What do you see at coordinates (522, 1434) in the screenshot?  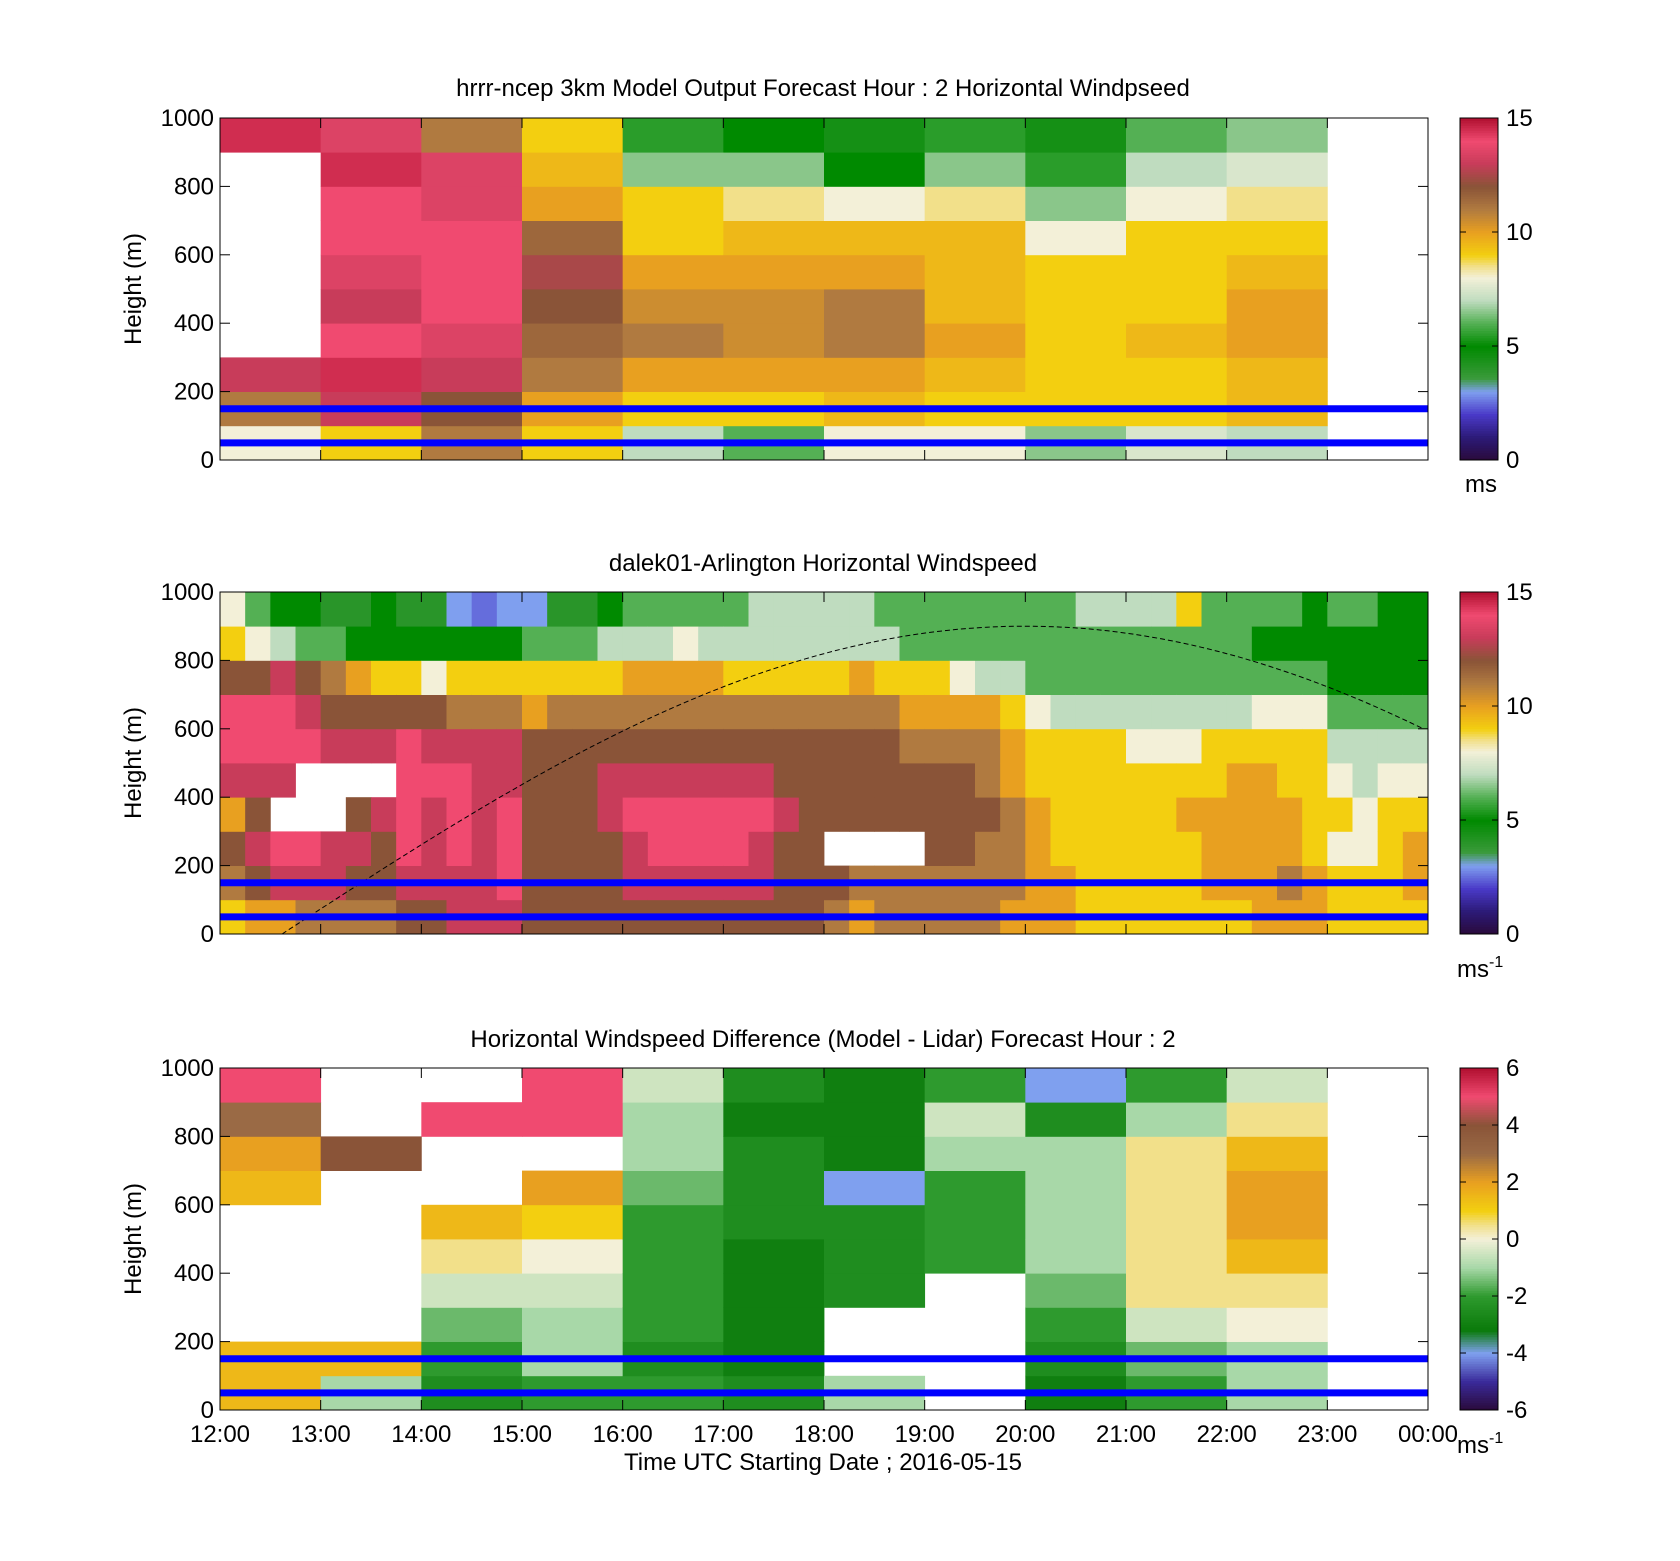 I see `x-tick-label: 15:00` at bounding box center [522, 1434].